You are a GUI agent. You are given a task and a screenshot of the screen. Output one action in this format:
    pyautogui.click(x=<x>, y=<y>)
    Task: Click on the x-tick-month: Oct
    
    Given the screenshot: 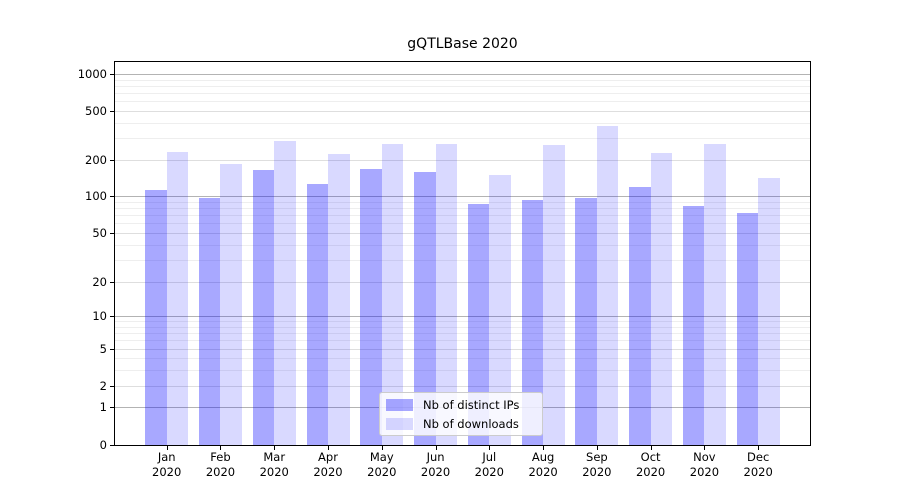 What is the action you would take?
    pyautogui.click(x=650, y=457)
    